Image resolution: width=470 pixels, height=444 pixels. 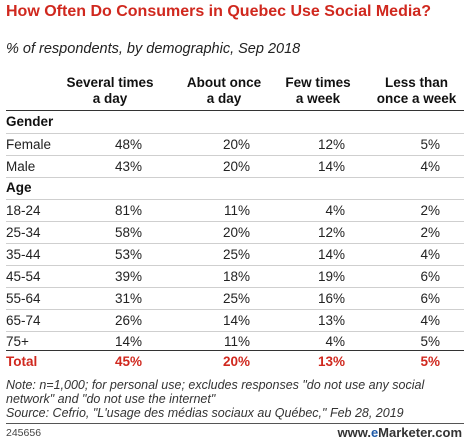 I want to click on table-row-female: Female 48% 20% 12% 5%, so click(x=235, y=145).